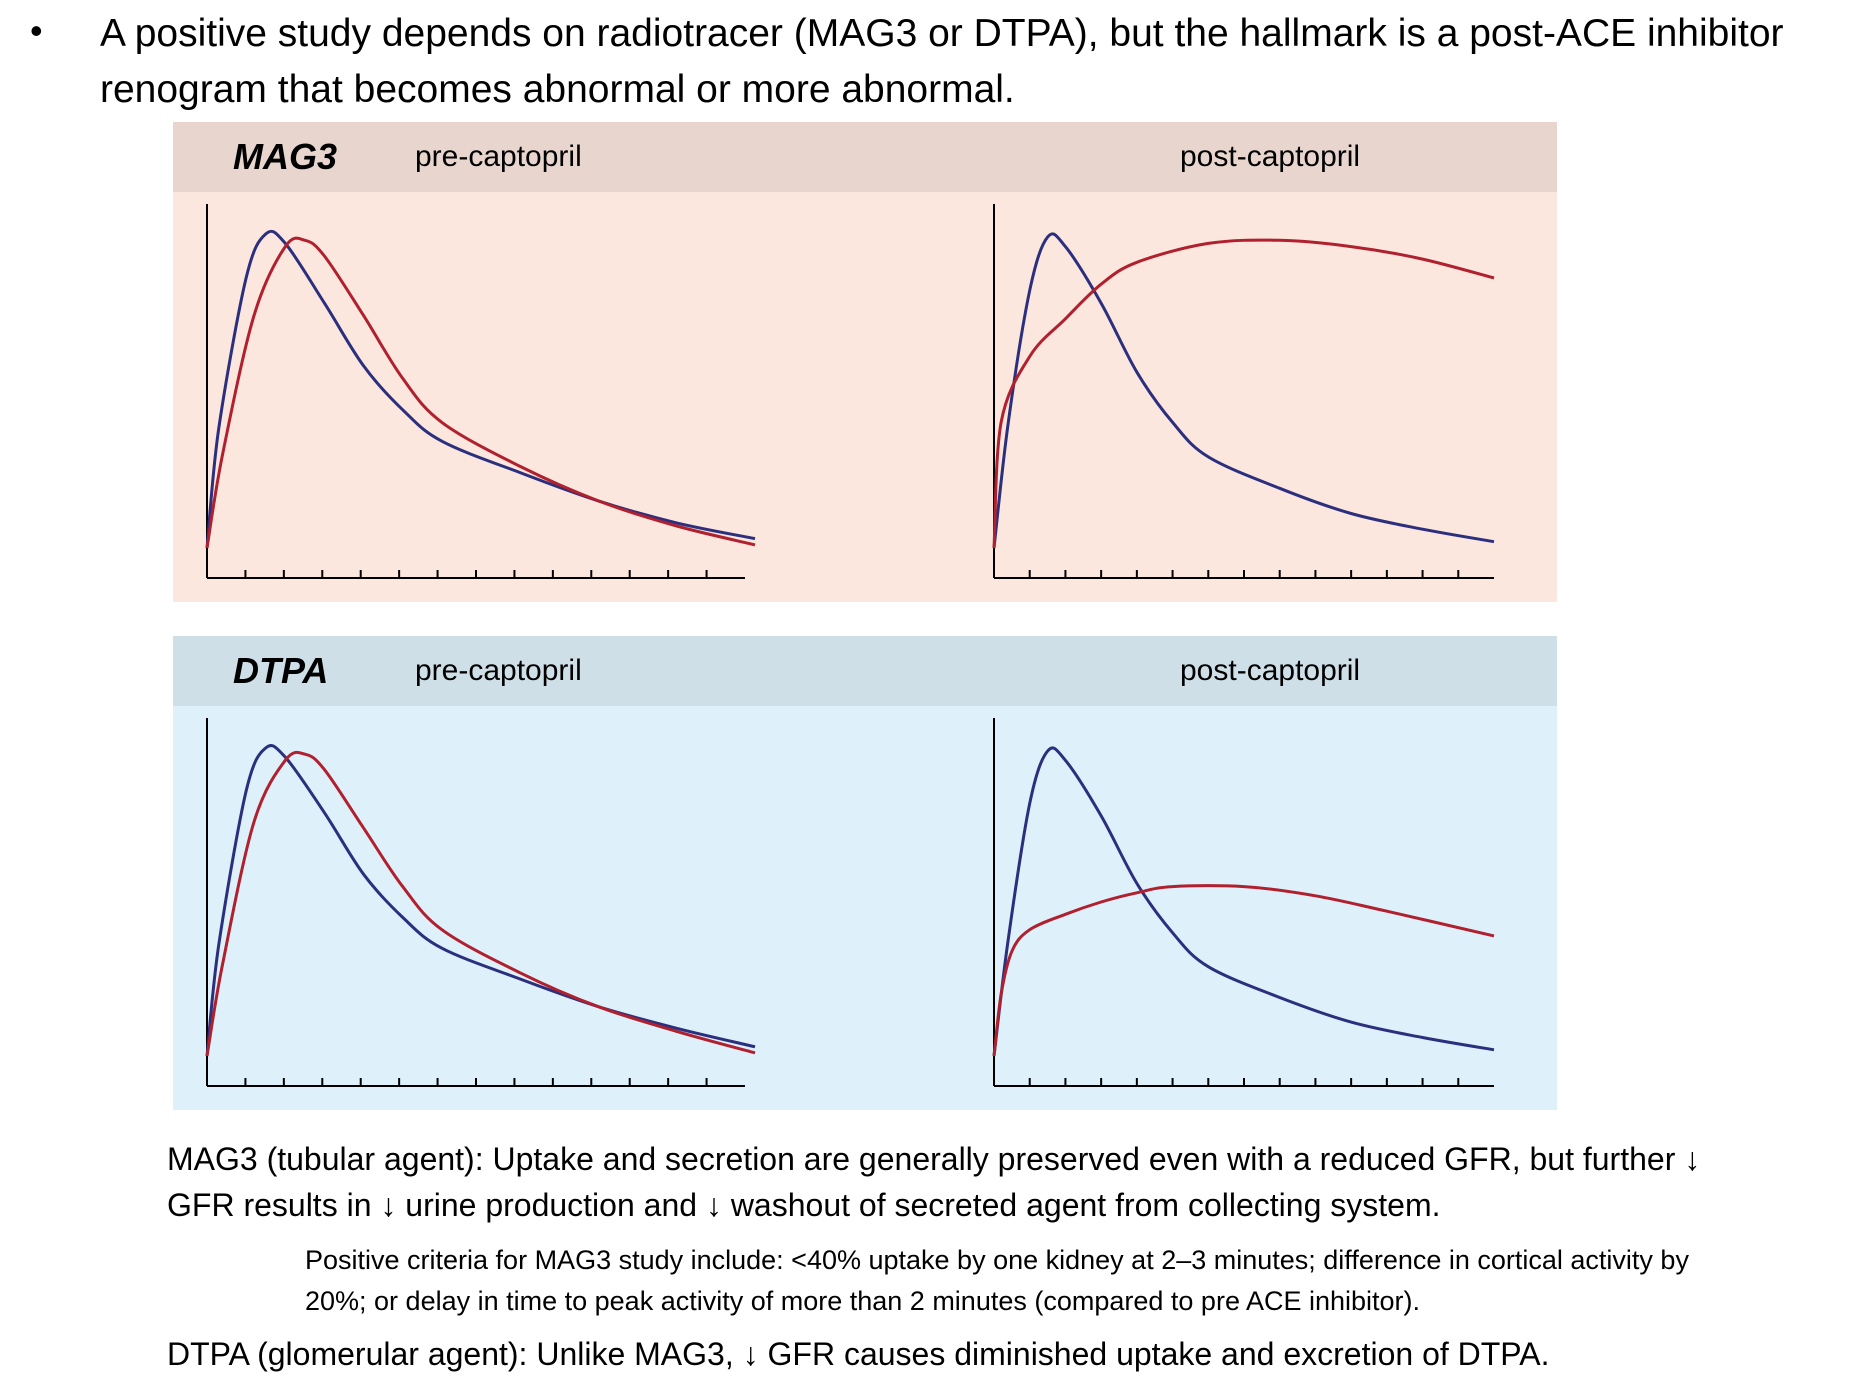  Describe the element at coordinates (1270, 670) in the screenshot. I see `dtpa-post-captopril-label: post-captopril` at that location.